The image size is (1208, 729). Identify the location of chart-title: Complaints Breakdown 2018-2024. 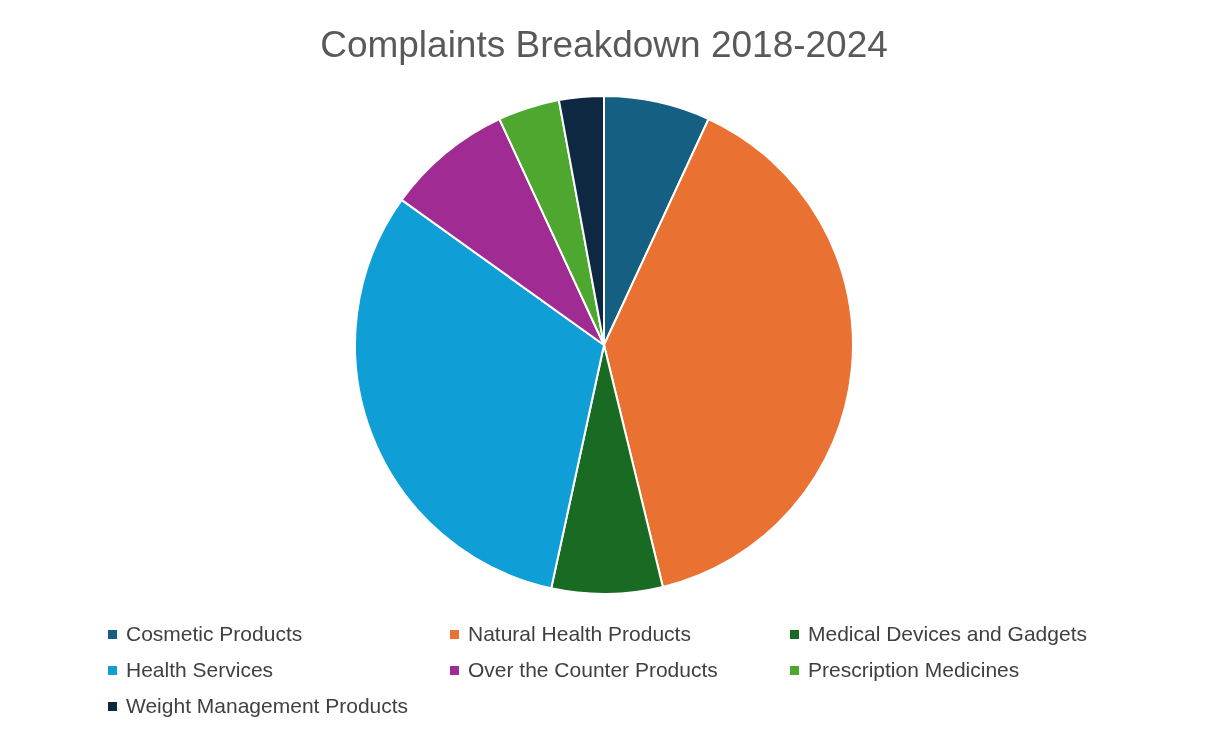
(604, 45).